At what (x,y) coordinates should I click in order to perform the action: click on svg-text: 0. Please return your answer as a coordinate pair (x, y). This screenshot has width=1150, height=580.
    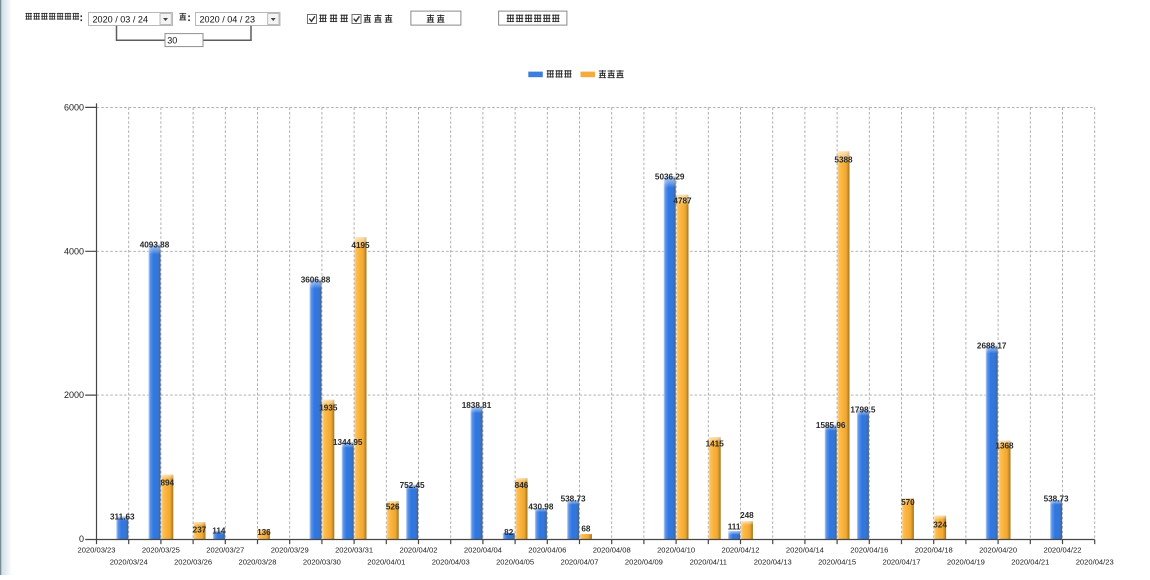
    Looking at the image, I should click on (81, 539).